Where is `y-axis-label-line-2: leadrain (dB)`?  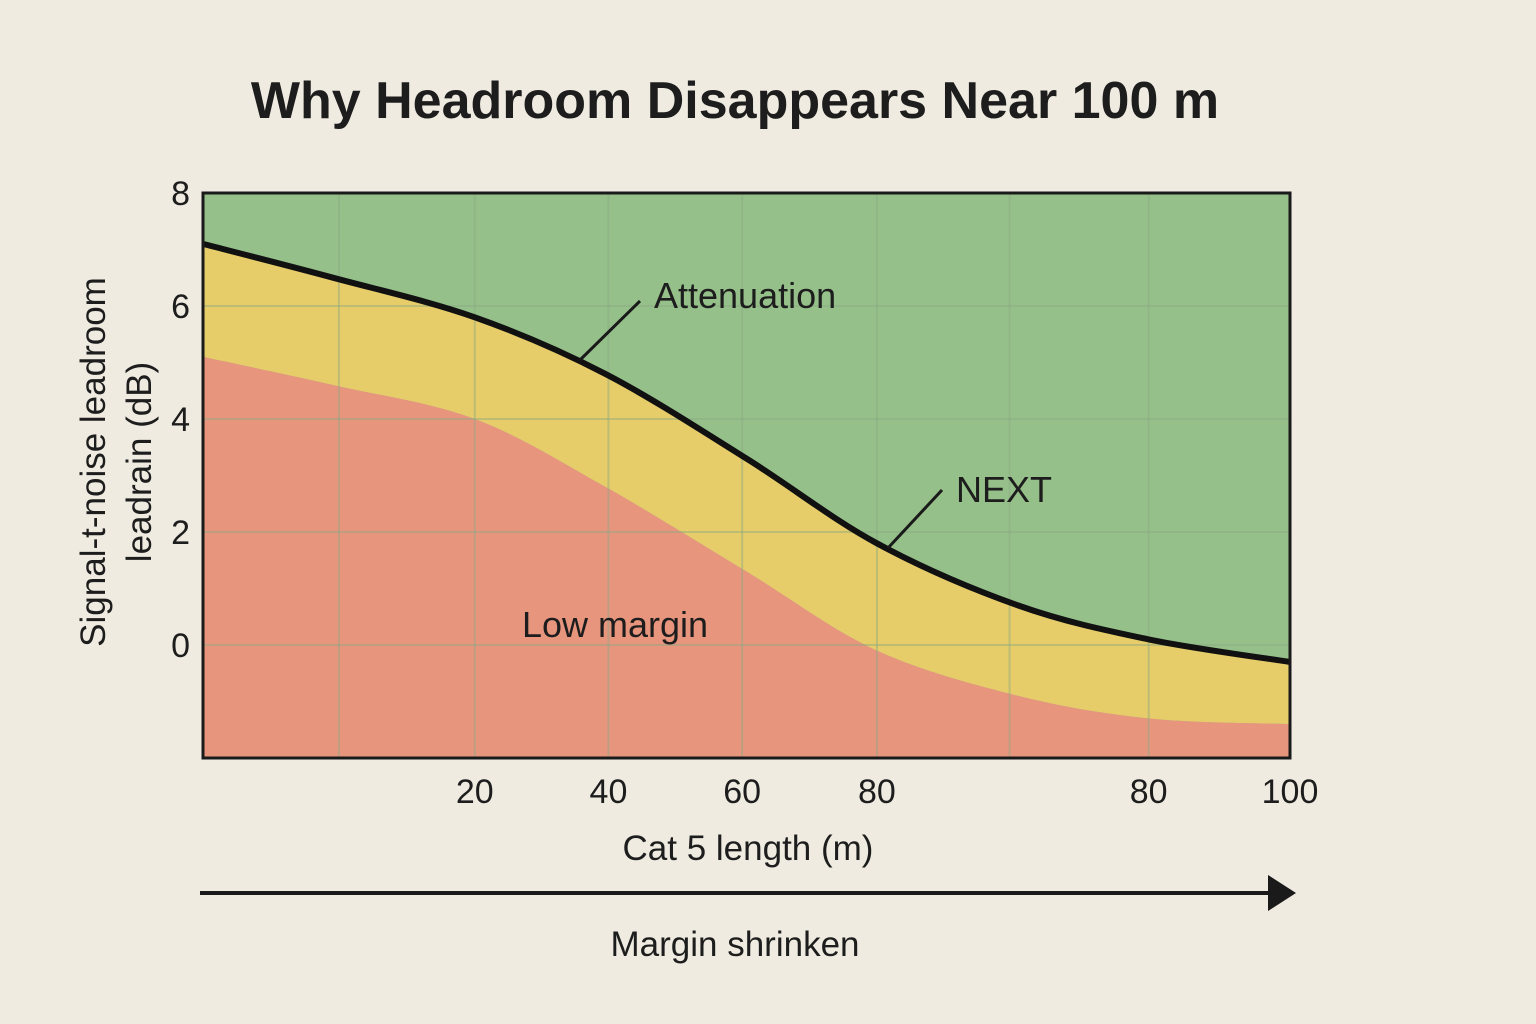 y-axis-label-line-2: leadrain (dB) is located at coordinates (139, 462).